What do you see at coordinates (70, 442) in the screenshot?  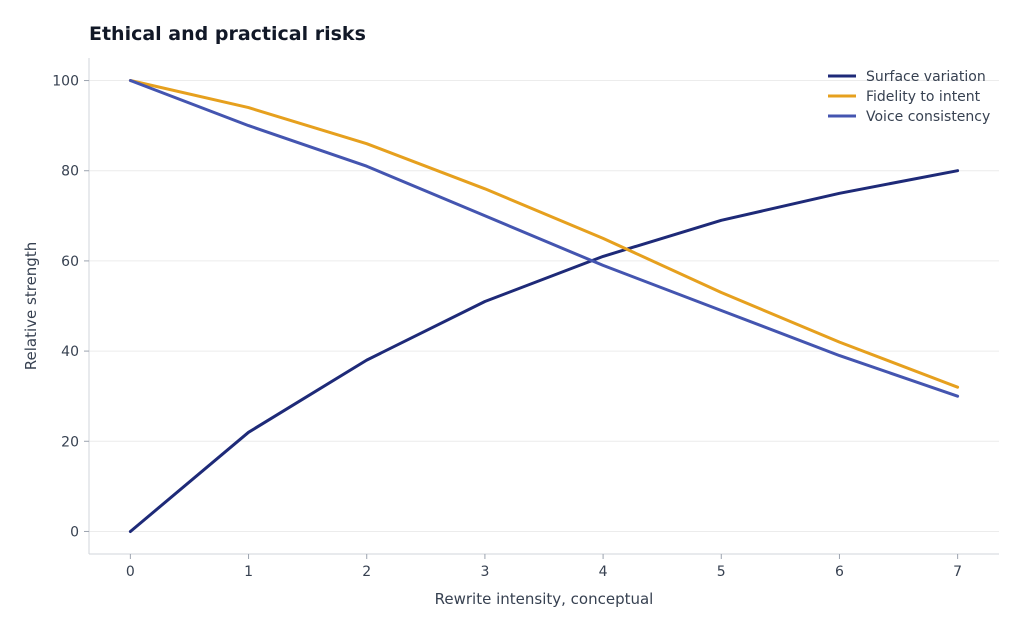 I see `y-tick-label-20: 20` at bounding box center [70, 442].